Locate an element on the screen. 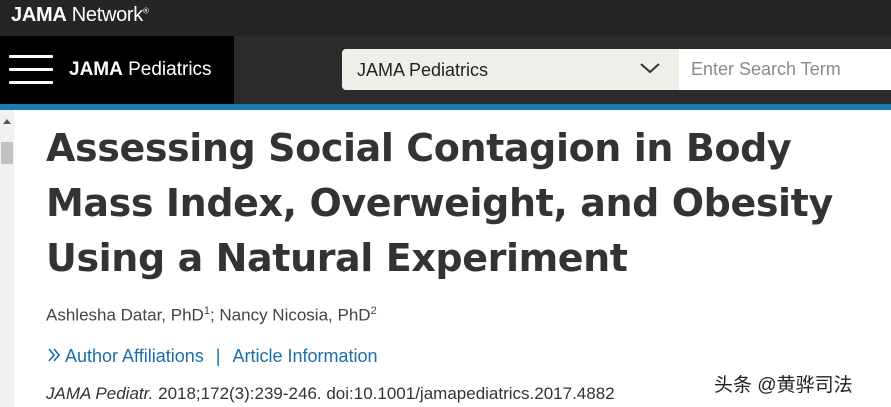 This screenshot has width=891, height=407. accent-rule is located at coordinates (445, 107).